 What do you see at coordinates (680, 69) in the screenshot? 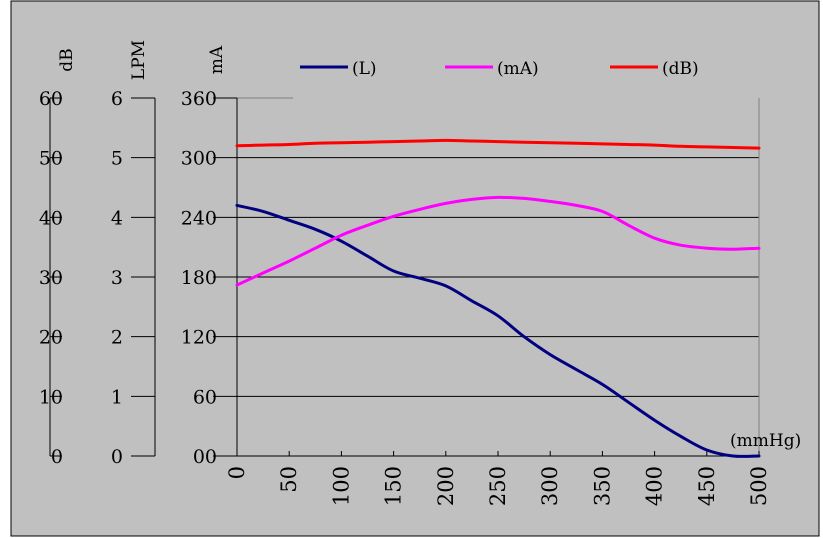
I see `legend-label: (dB)` at bounding box center [680, 69].